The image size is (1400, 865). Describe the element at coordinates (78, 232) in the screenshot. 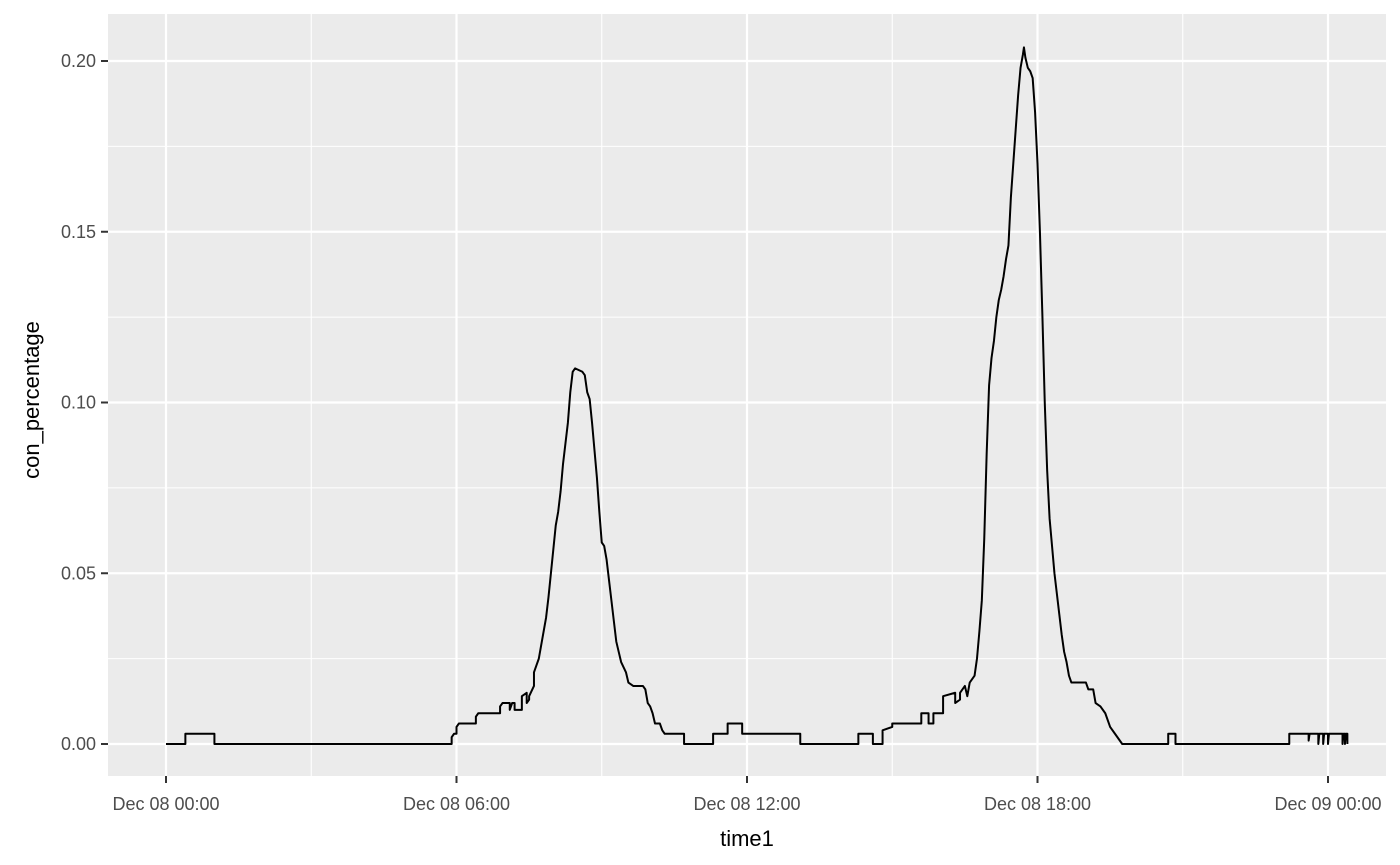

I see `y-tick-label: 0.15` at that location.